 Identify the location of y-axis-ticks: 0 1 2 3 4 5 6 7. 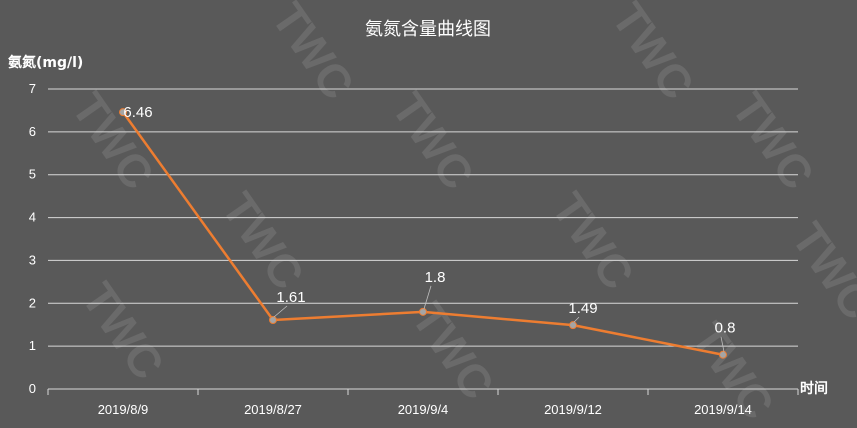
(32, 238).